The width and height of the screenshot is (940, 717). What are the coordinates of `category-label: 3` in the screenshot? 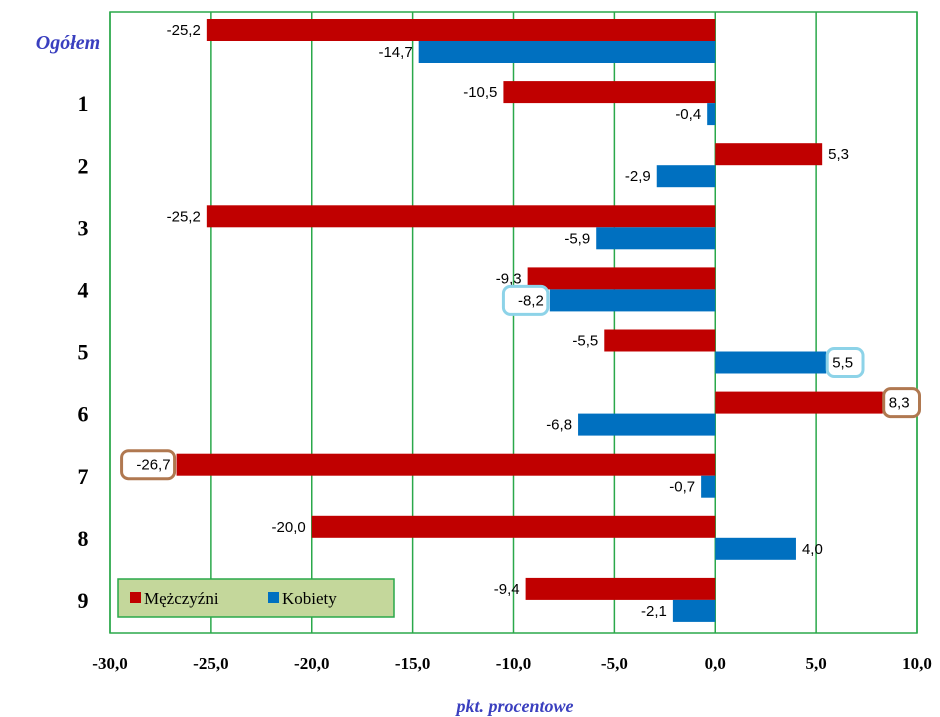 It's located at (83, 227).